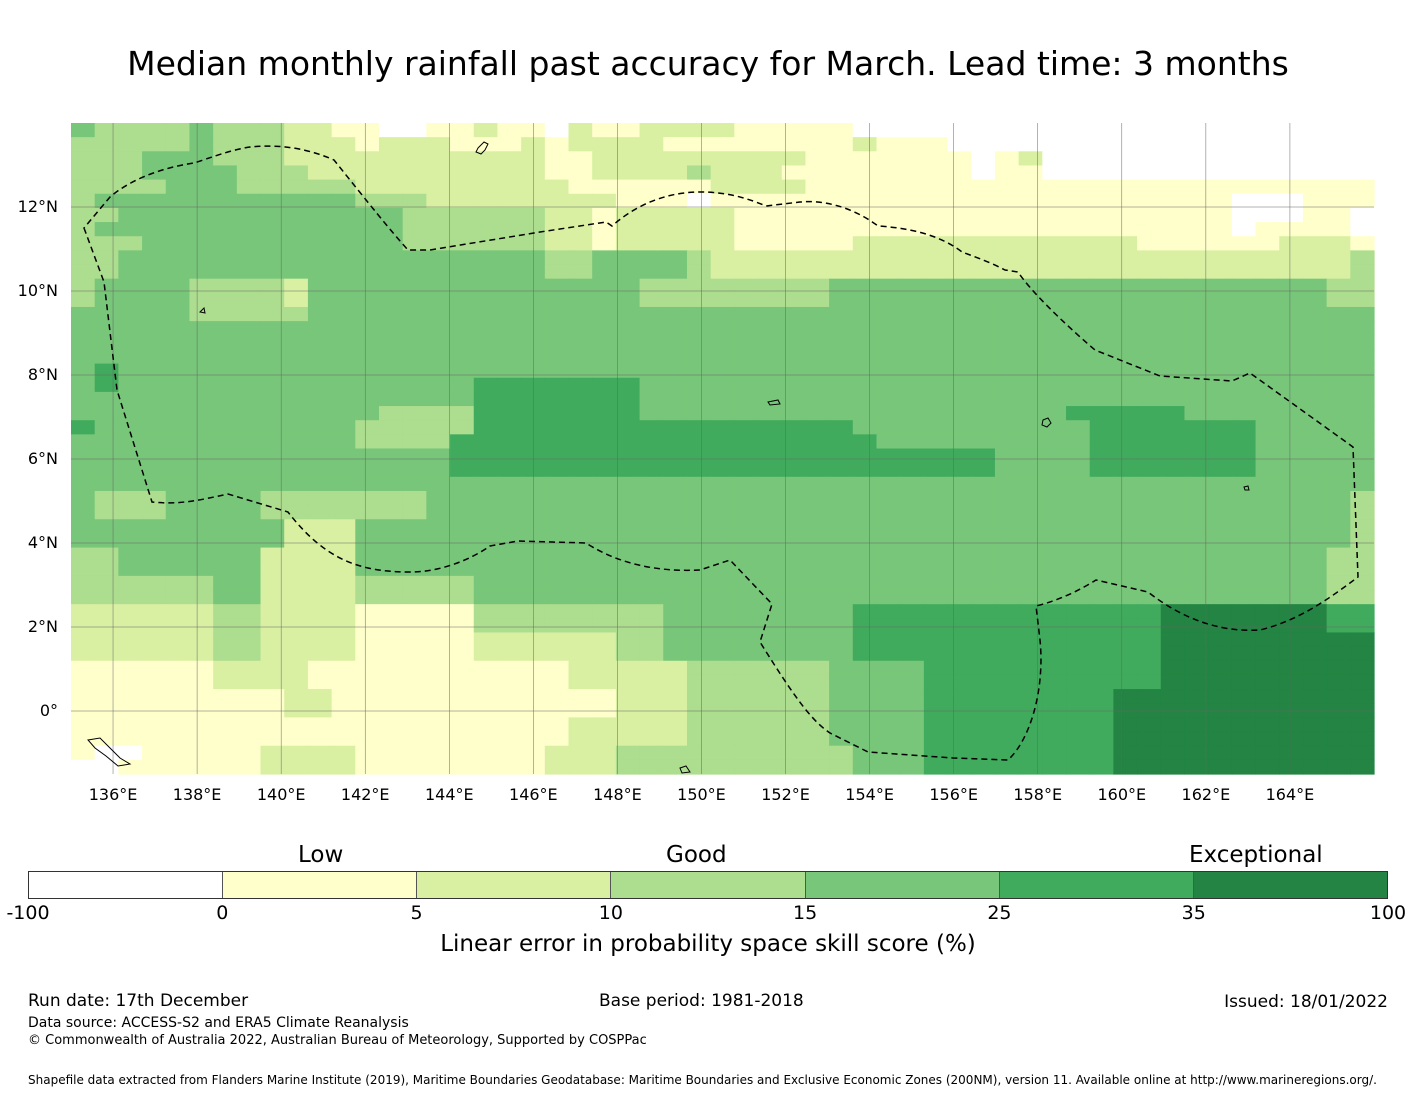  I want to click on lon-tick-label: 146°E, so click(533, 794).